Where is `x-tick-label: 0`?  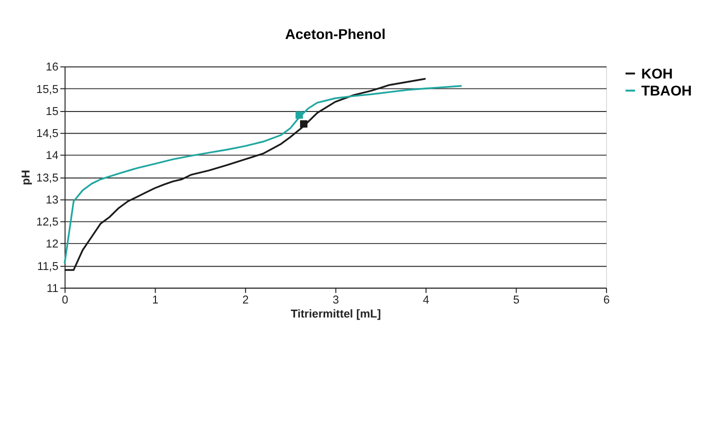
x-tick-label: 0 is located at coordinates (65, 300).